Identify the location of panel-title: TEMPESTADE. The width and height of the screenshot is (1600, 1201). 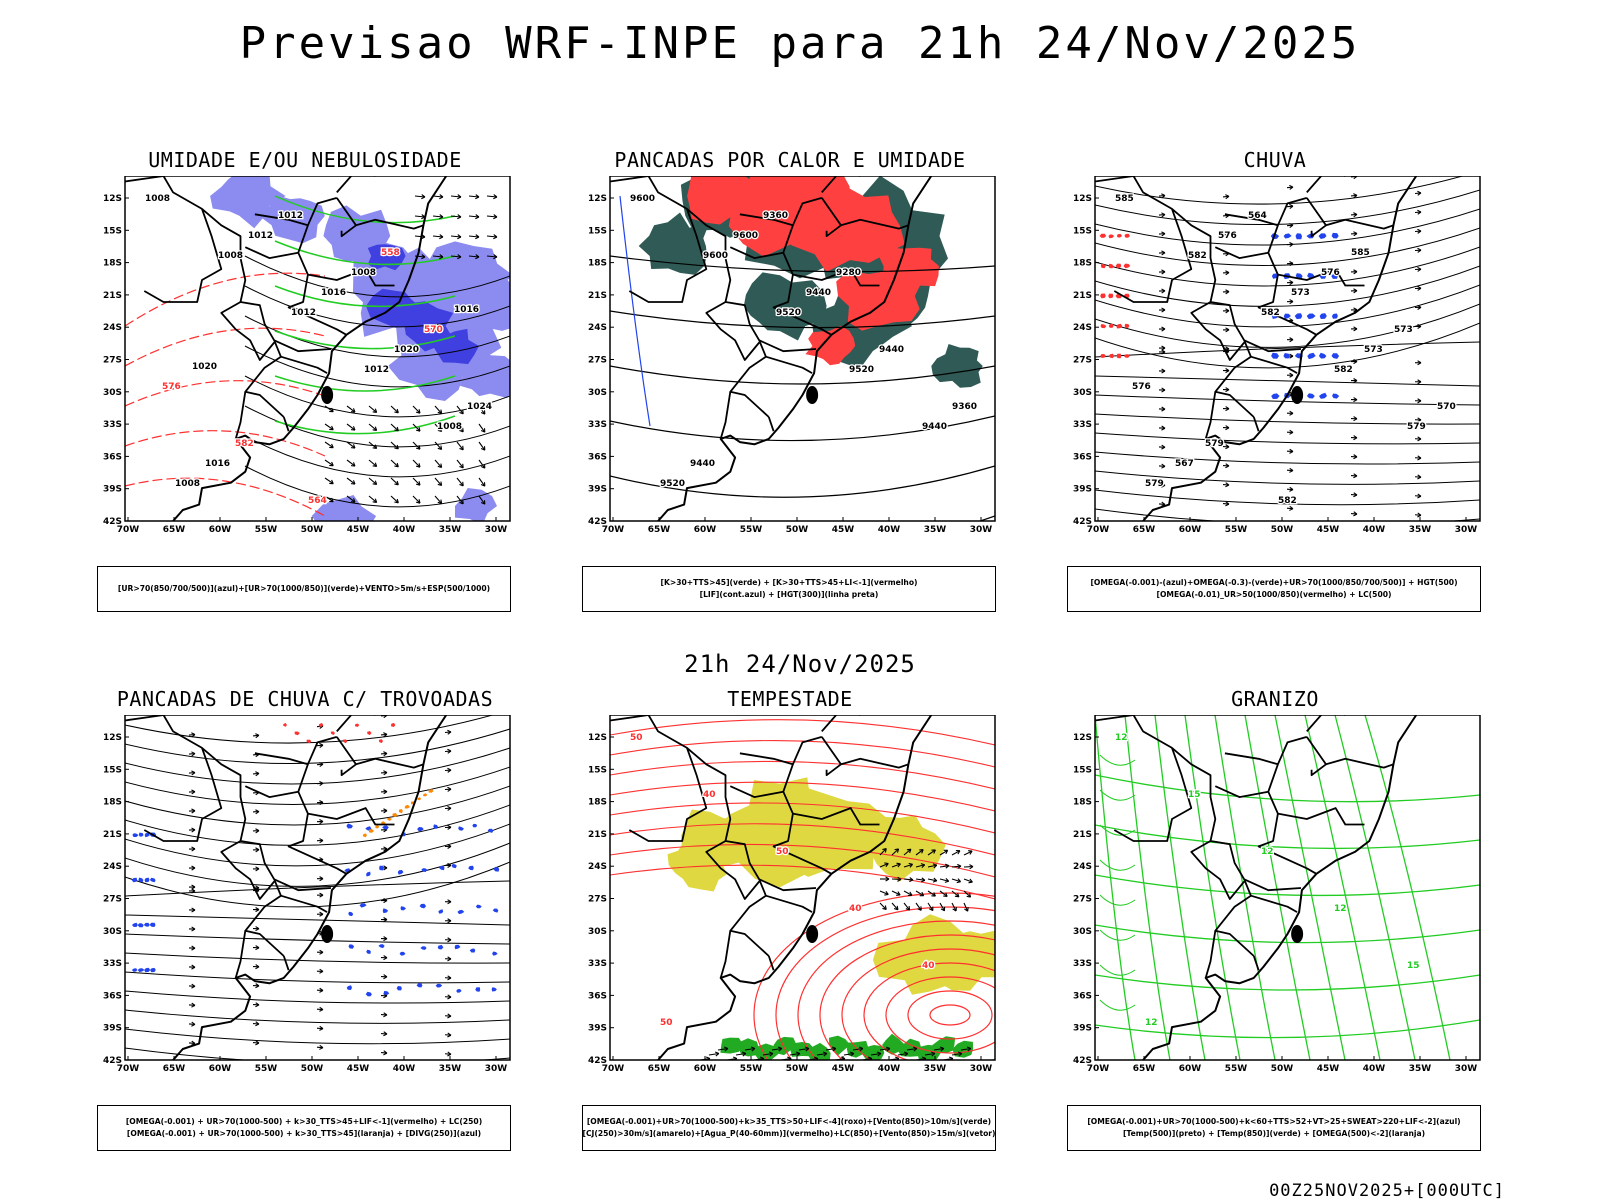
(790, 699).